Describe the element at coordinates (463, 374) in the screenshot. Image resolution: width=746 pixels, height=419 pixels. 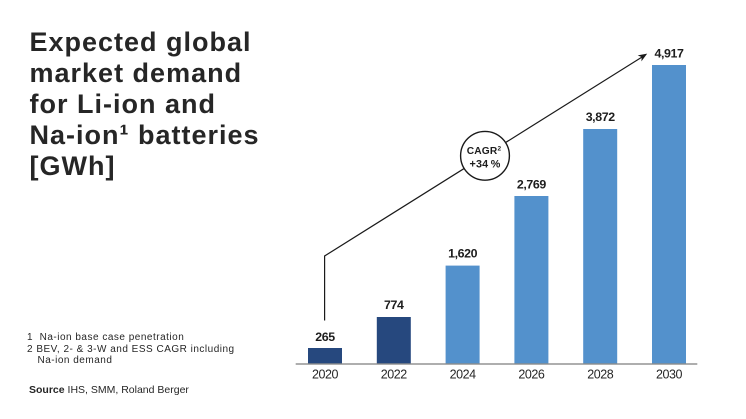
I see `svg-text: 2024` at that location.